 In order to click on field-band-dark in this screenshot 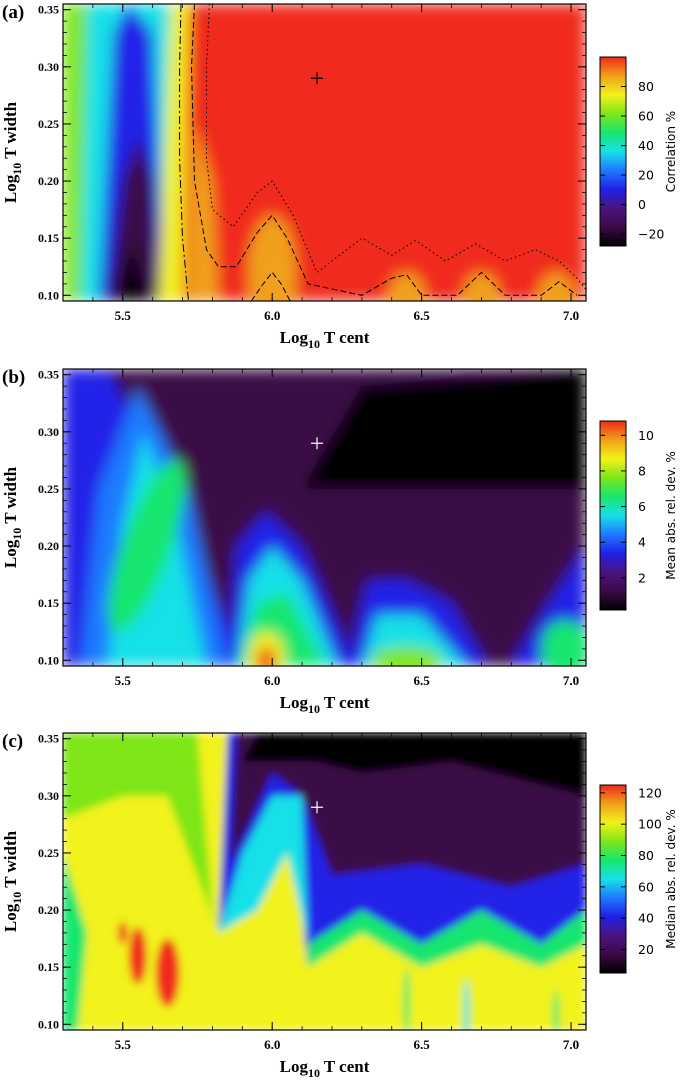, I will do `click(133, 218)`.